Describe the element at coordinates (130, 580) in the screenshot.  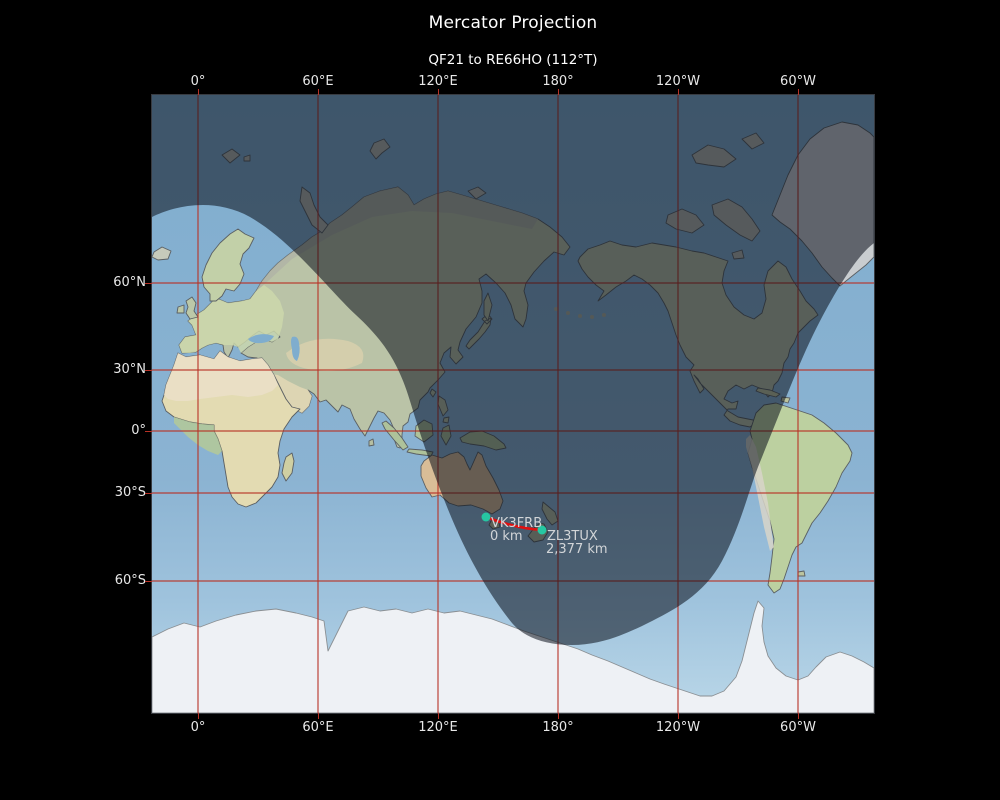
I see `y-tick-label: 60°S` at that location.